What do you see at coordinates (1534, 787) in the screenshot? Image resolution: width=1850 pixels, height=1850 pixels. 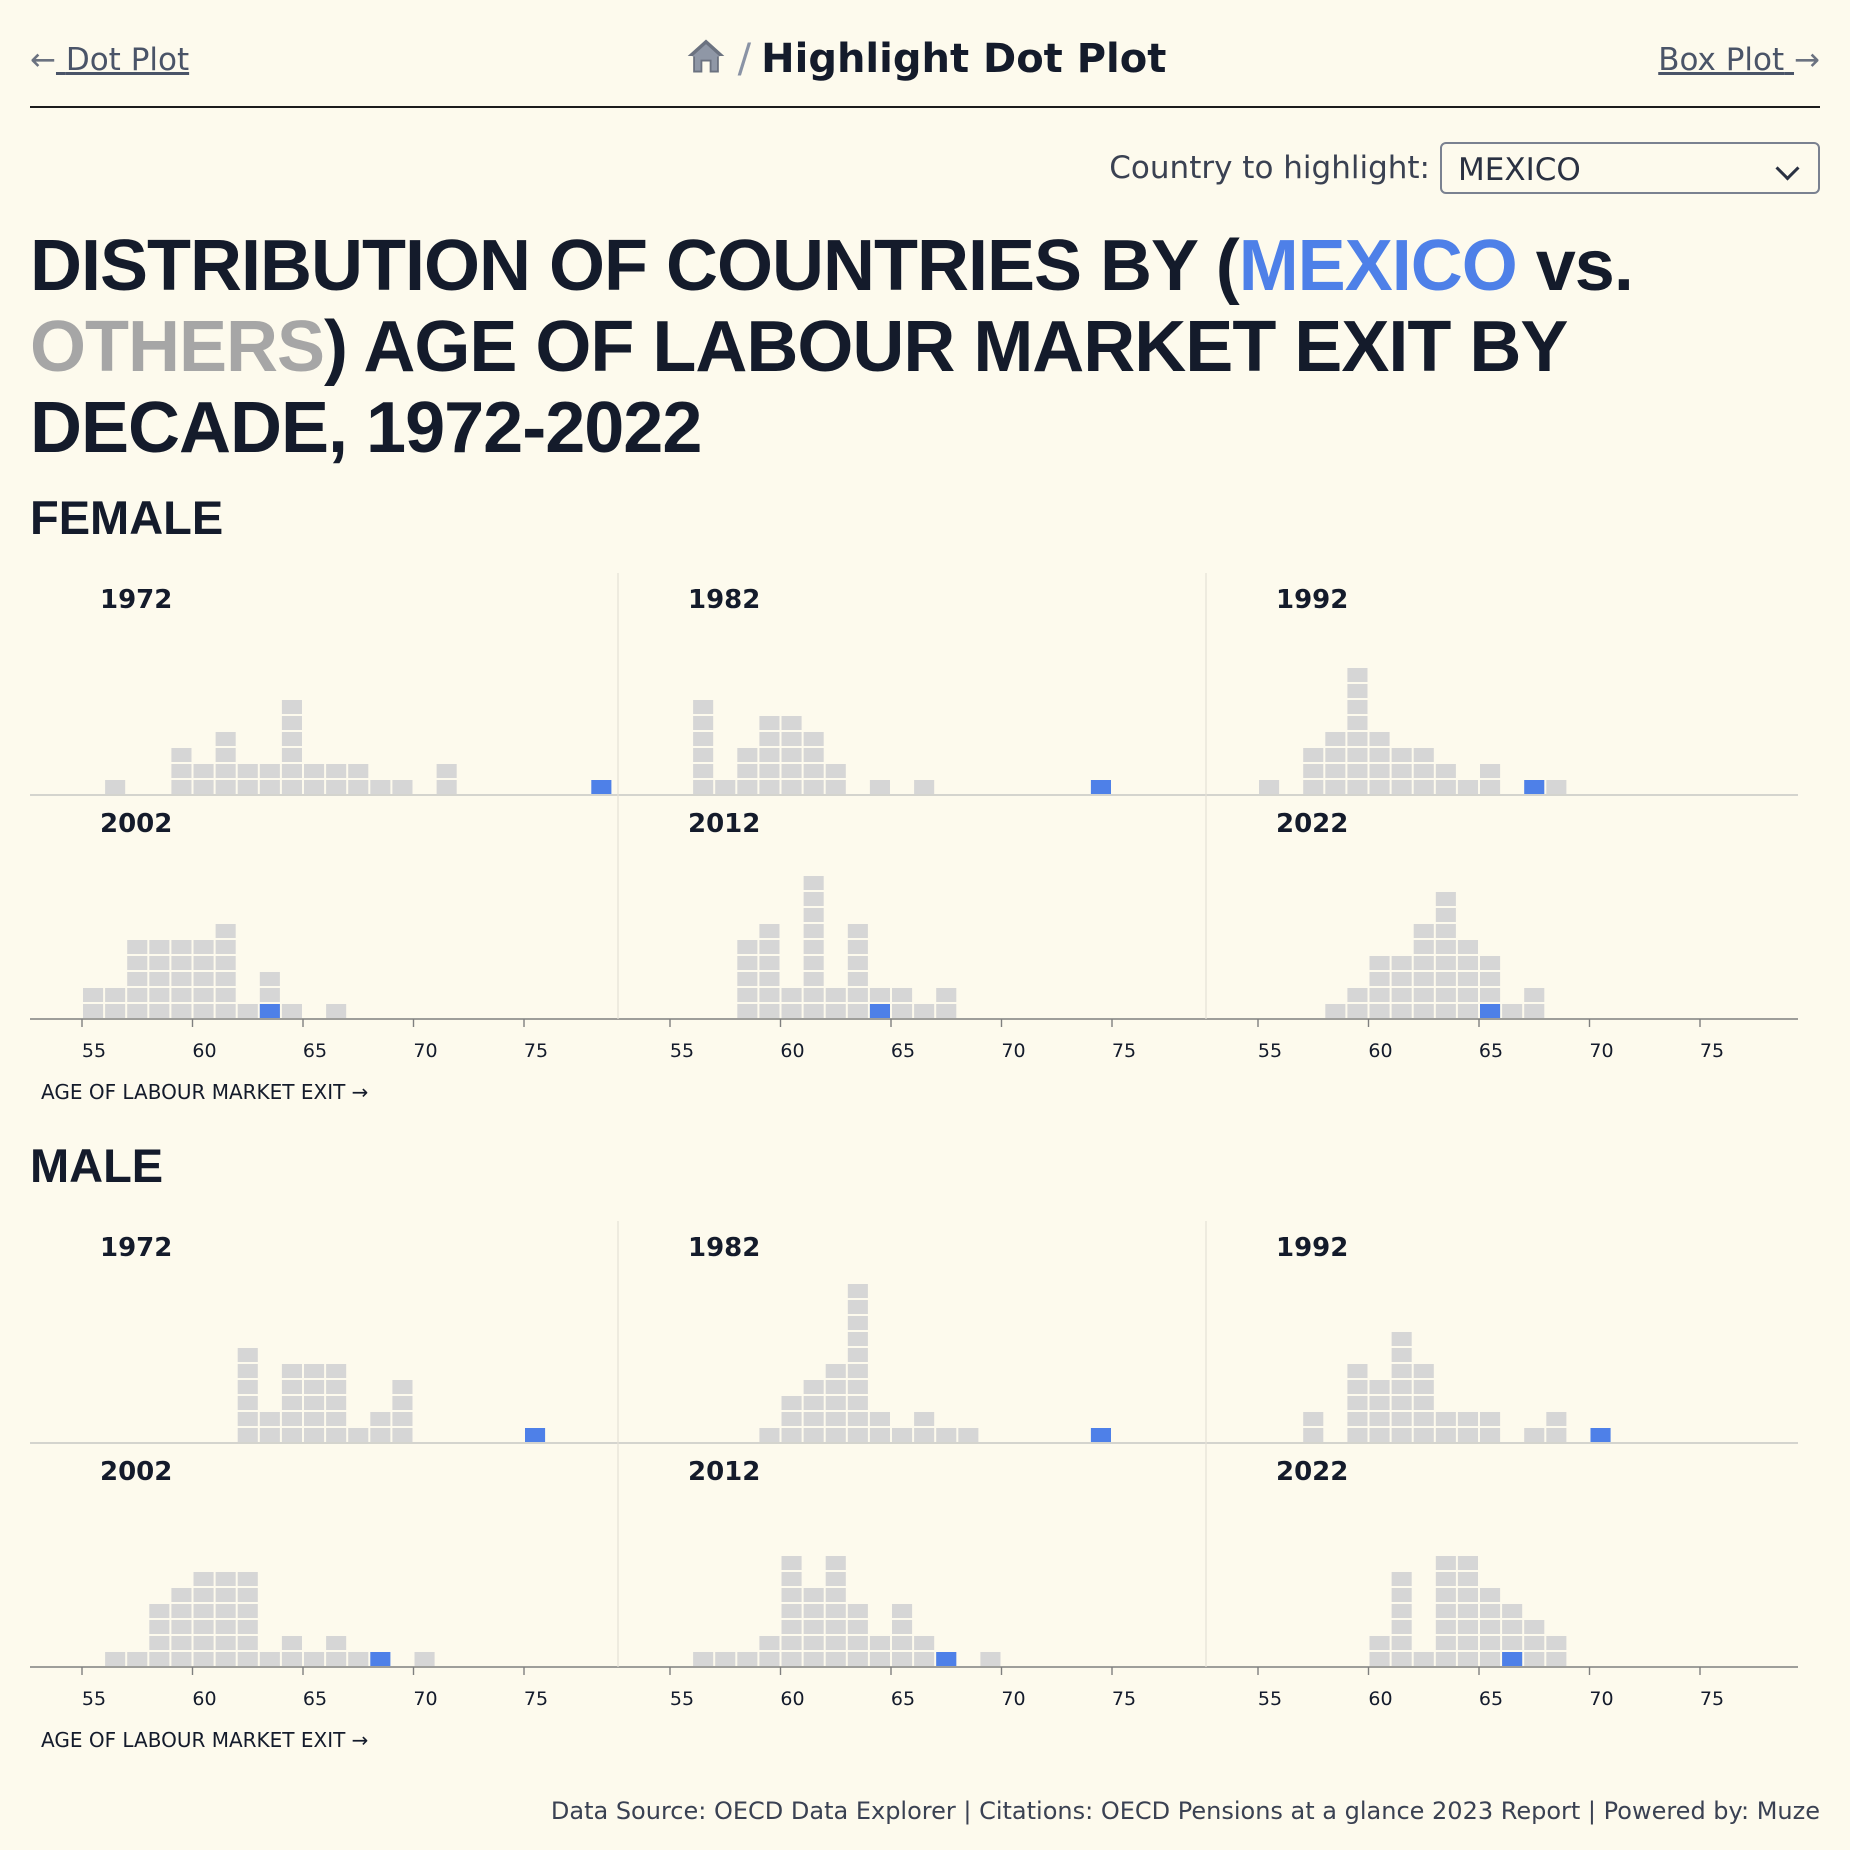 I see `dot-cell-highlight` at bounding box center [1534, 787].